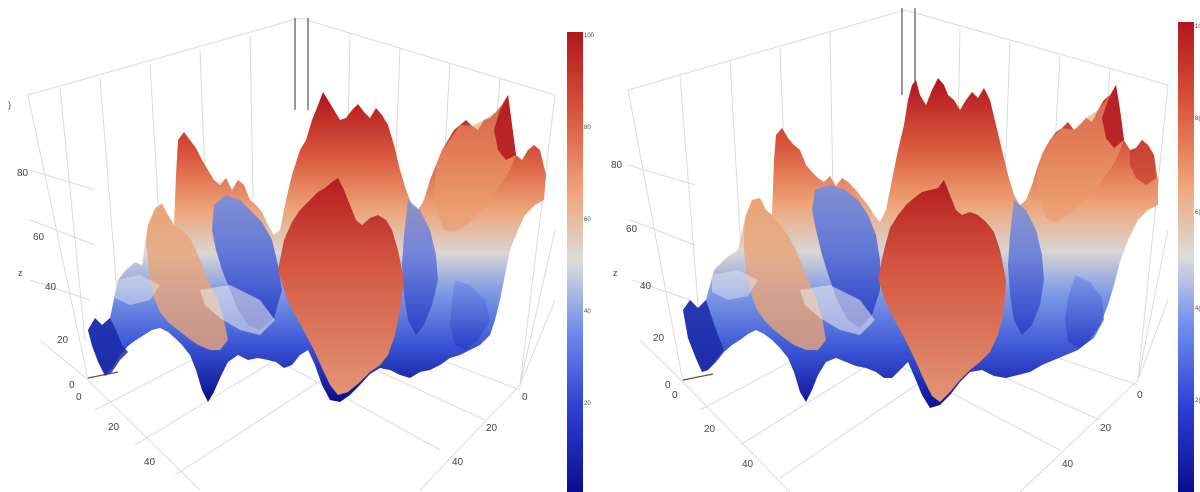  Describe the element at coordinates (675, 395) in the screenshot. I see `x-tick-right-0: 0` at that location.